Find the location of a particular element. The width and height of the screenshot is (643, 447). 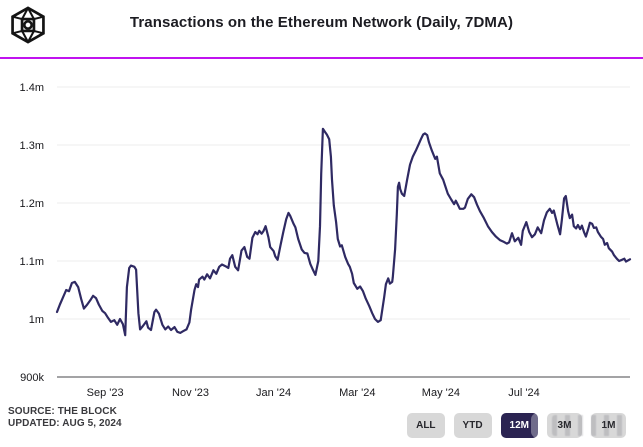

range-button-all: ALL is located at coordinates (426, 425).